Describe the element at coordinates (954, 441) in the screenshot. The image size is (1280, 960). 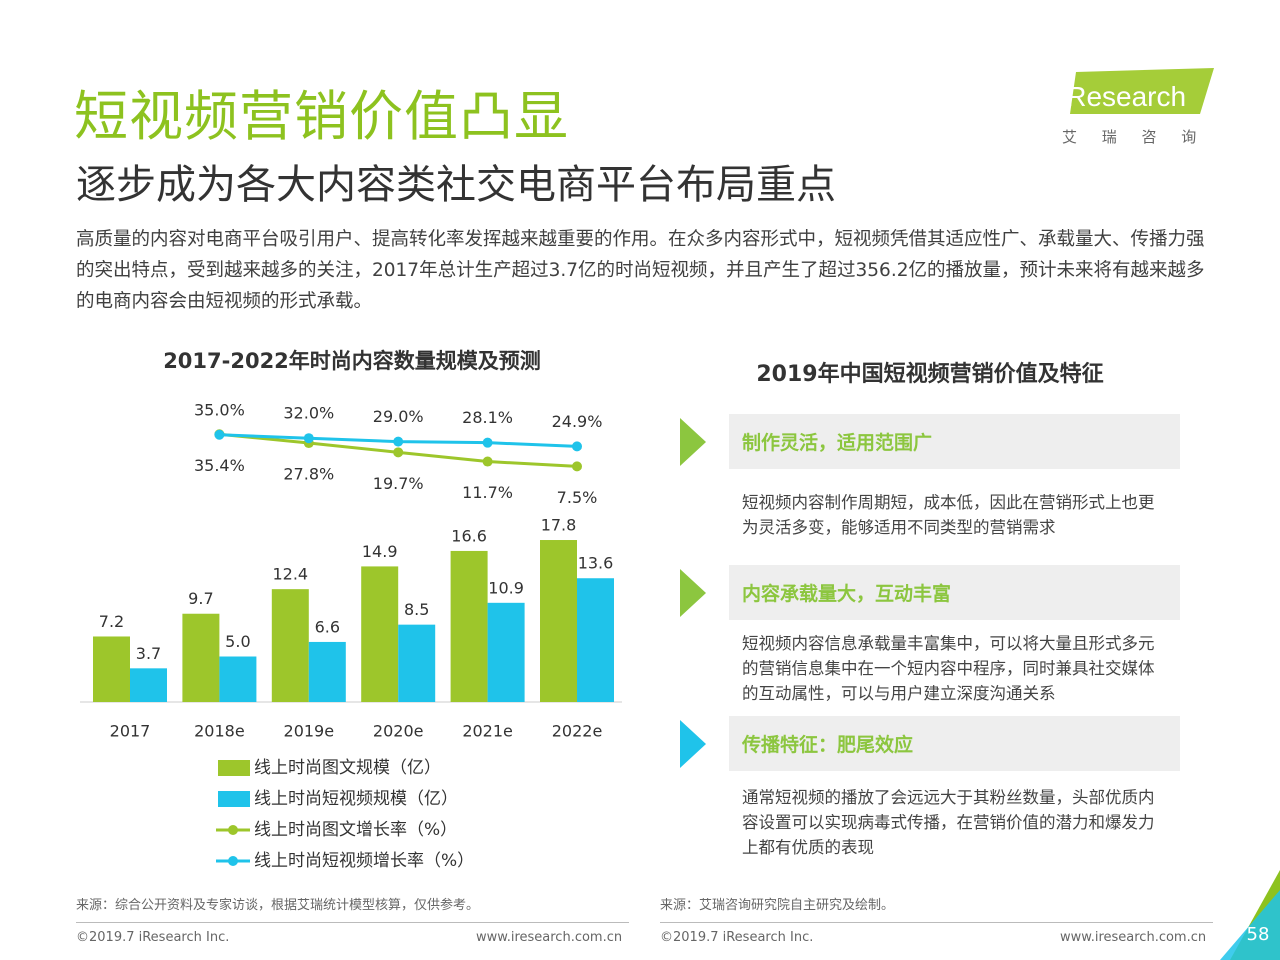
I see `feature-heading: 制作灵活，适用范围广` at that location.